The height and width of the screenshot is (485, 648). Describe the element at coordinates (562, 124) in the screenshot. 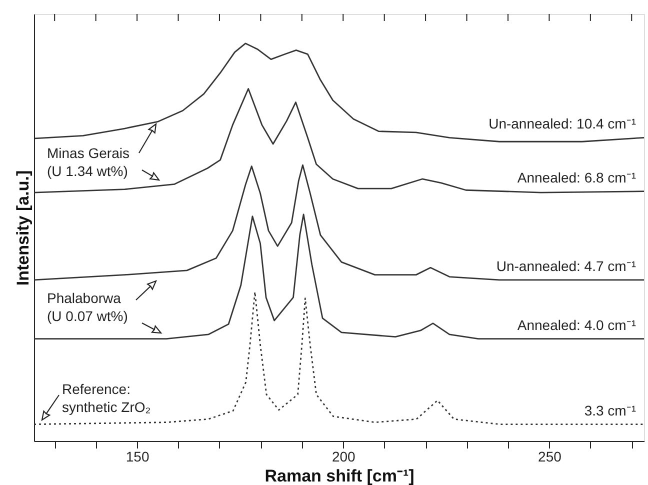

I see `series-label: Un-annealed: 10.4 cm⁻¹` at that location.